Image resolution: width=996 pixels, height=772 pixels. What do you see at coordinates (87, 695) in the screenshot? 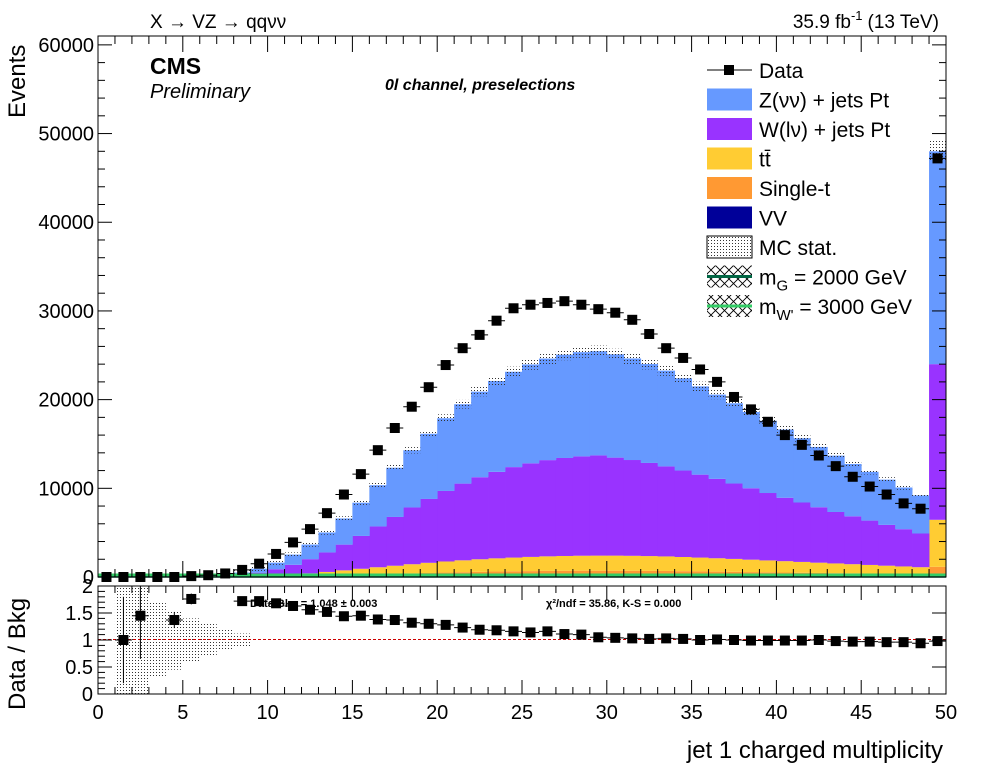
I see `ratio-y-tick-label: 0` at bounding box center [87, 695].